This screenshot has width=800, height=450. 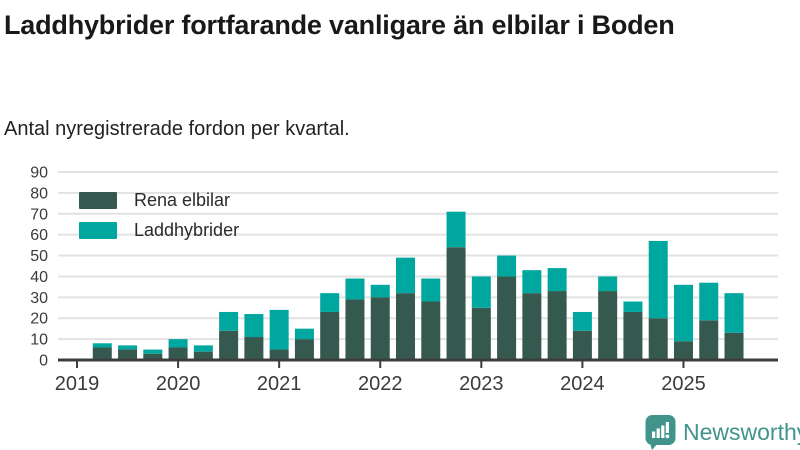 I want to click on x-axis, so click(x=418, y=360).